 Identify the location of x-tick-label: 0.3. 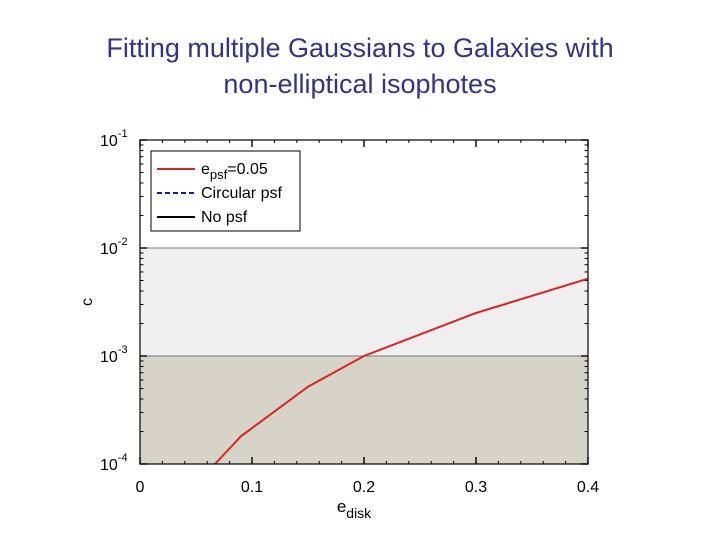
(476, 487).